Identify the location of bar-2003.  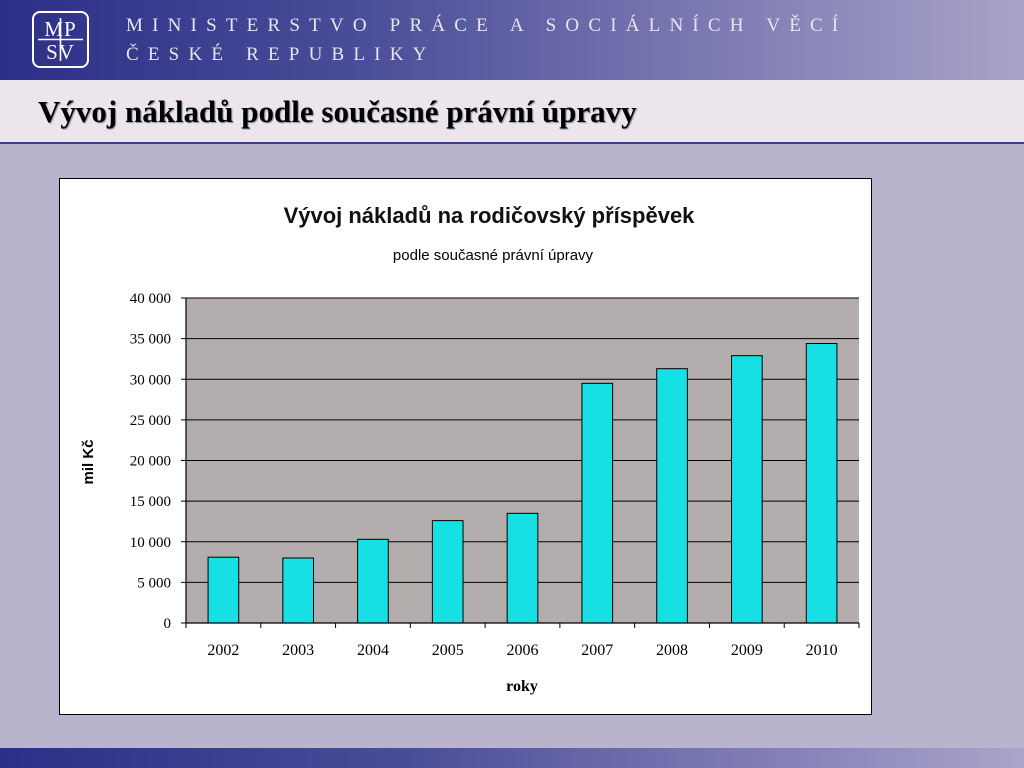
(298, 590).